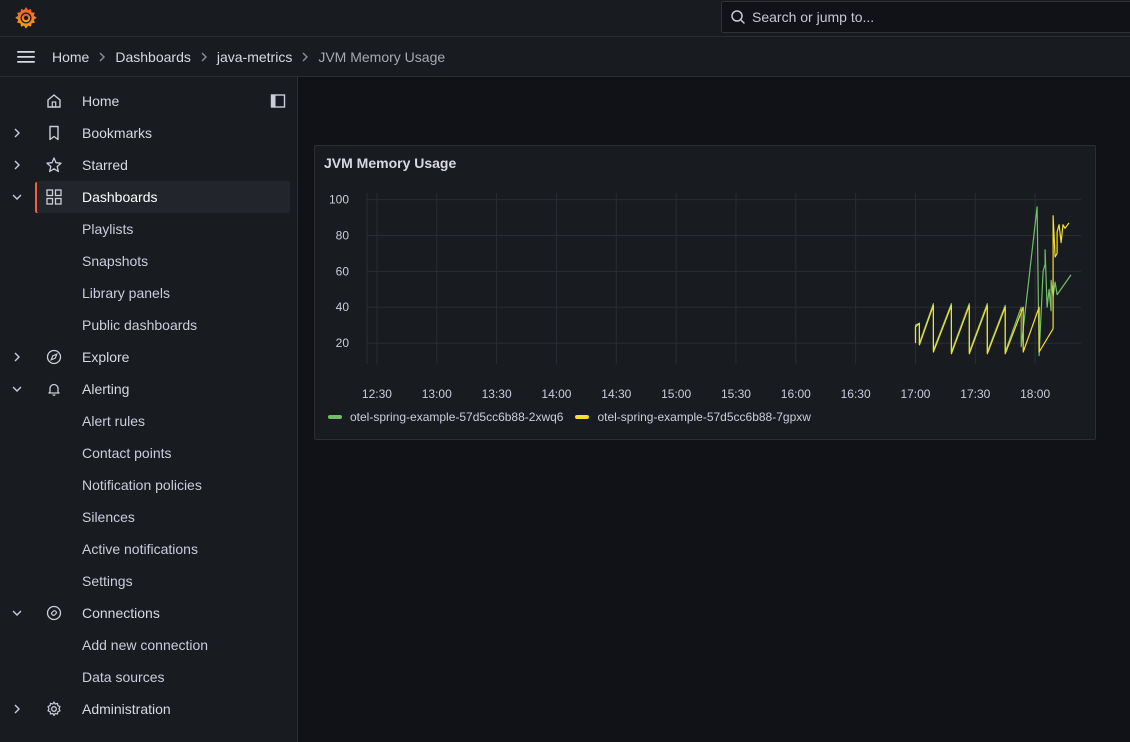 The width and height of the screenshot is (1130, 742). I want to click on apps-grid-icon, so click(54, 197).